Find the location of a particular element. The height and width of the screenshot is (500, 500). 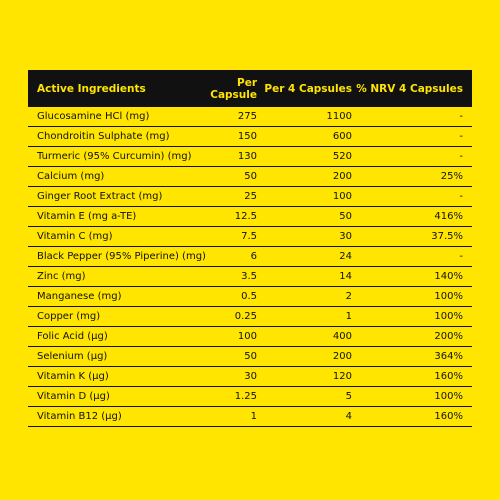

table-cell: Vitamin K (µg) is located at coordinates (117, 376).